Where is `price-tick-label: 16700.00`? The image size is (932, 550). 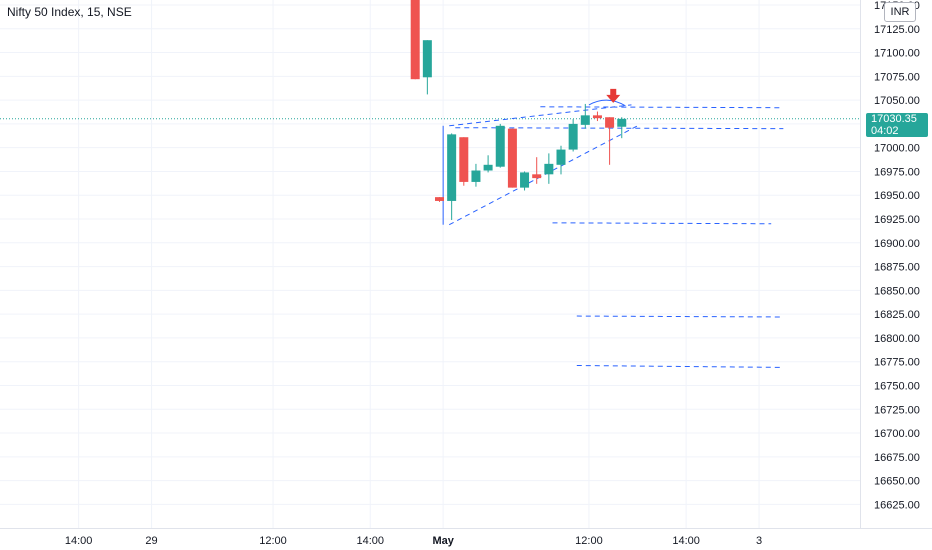
price-tick-label: 16700.00 is located at coordinates (897, 434).